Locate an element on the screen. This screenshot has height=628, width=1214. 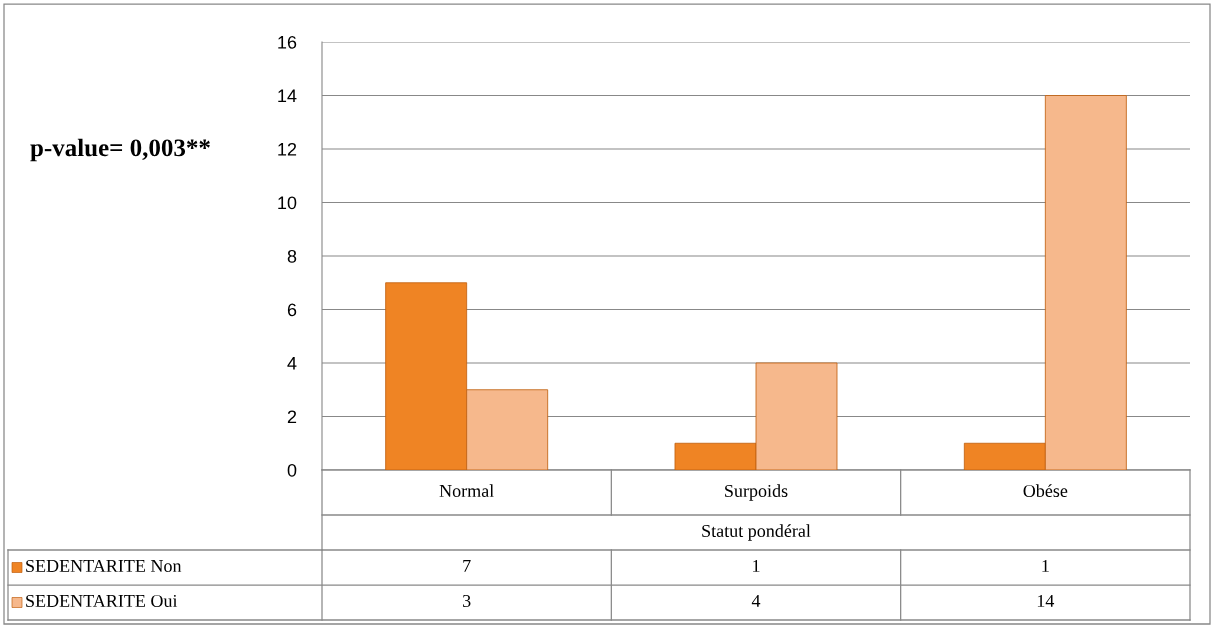
y-tick-label: 4 is located at coordinates (292, 363).